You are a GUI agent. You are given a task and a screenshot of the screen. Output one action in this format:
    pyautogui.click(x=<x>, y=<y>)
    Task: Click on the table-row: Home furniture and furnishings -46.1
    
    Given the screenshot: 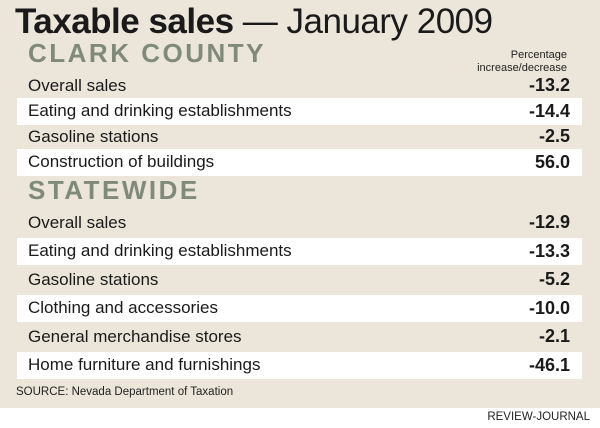 What is the action you would take?
    pyautogui.click(x=299, y=365)
    